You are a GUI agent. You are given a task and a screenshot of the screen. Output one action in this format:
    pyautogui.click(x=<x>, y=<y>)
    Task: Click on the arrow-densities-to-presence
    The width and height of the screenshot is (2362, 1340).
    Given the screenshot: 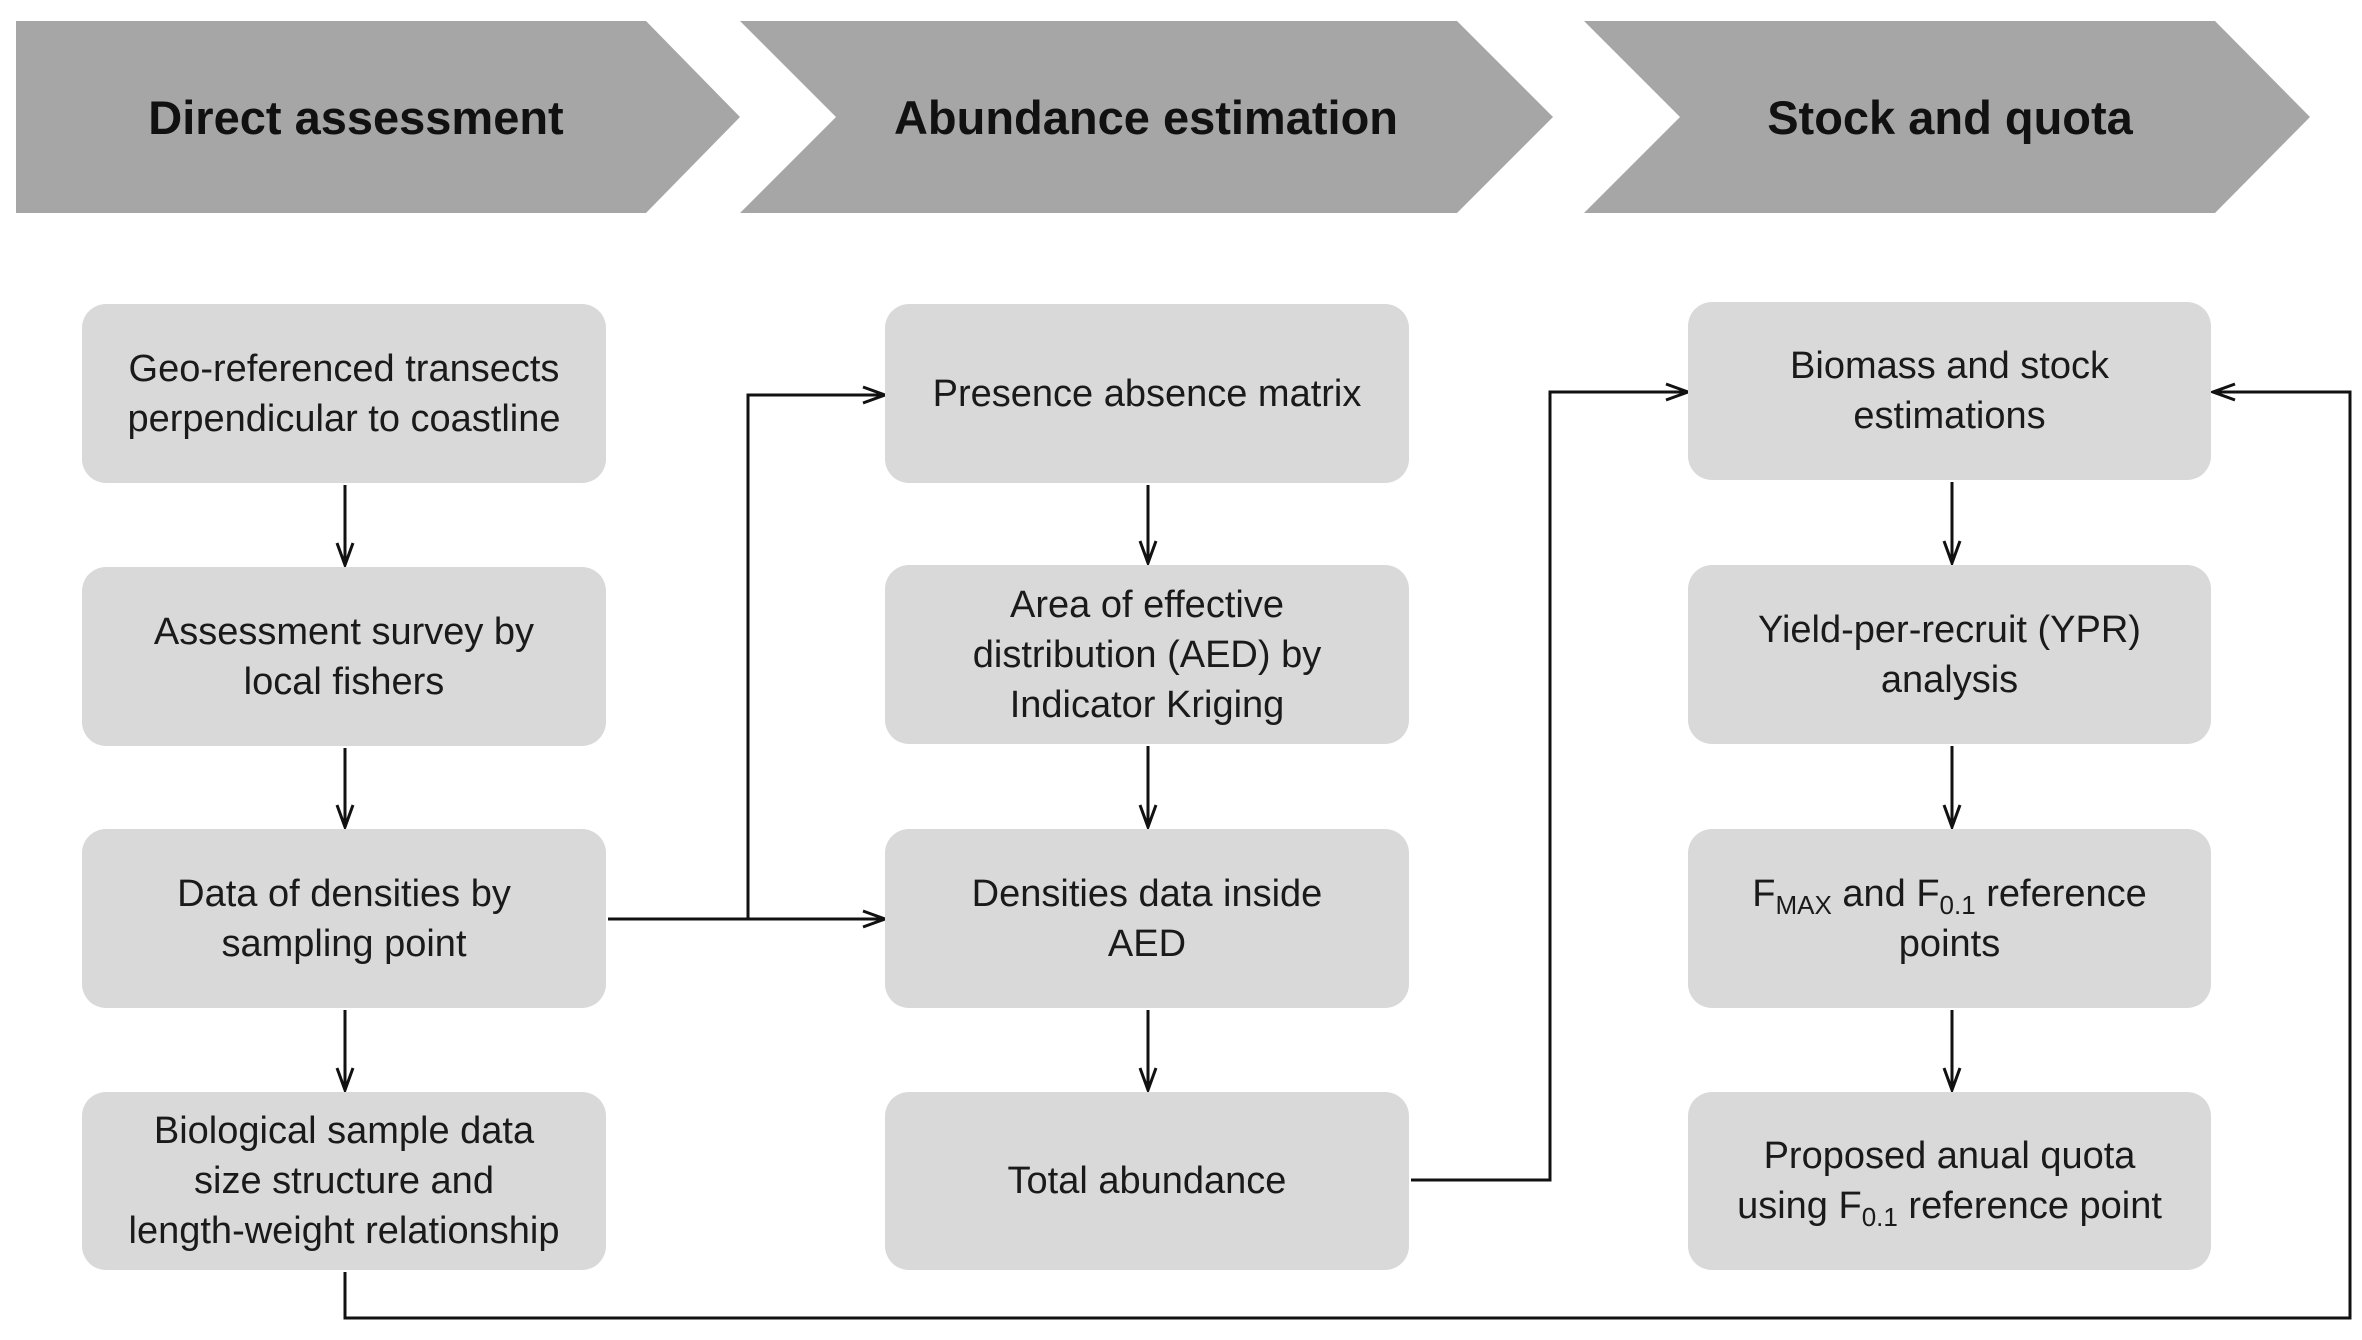 What is the action you would take?
    pyautogui.click(x=746, y=658)
    